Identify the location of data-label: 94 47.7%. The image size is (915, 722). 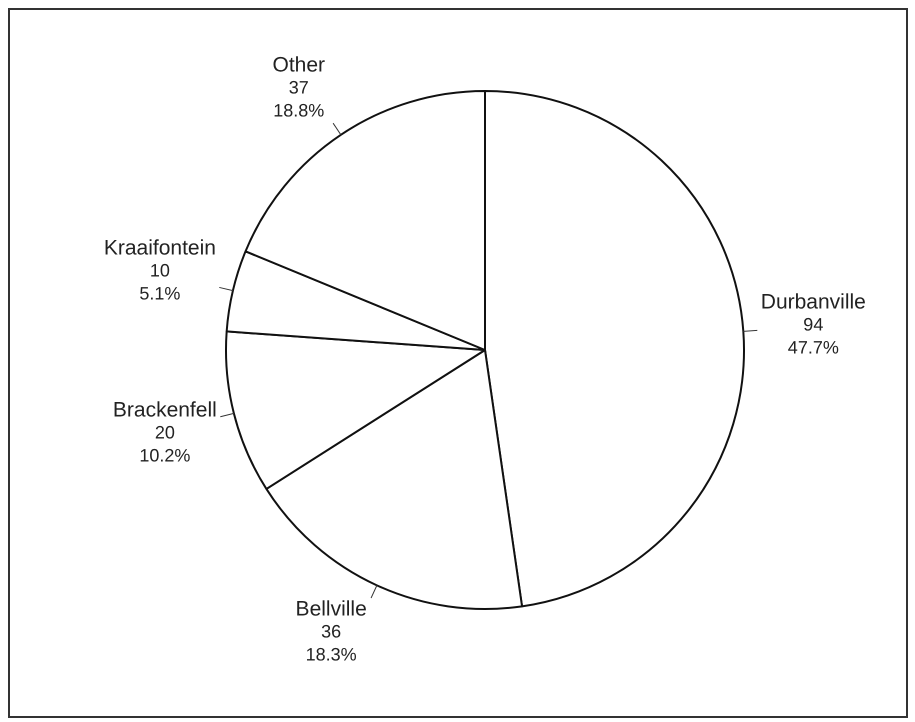
(813, 336).